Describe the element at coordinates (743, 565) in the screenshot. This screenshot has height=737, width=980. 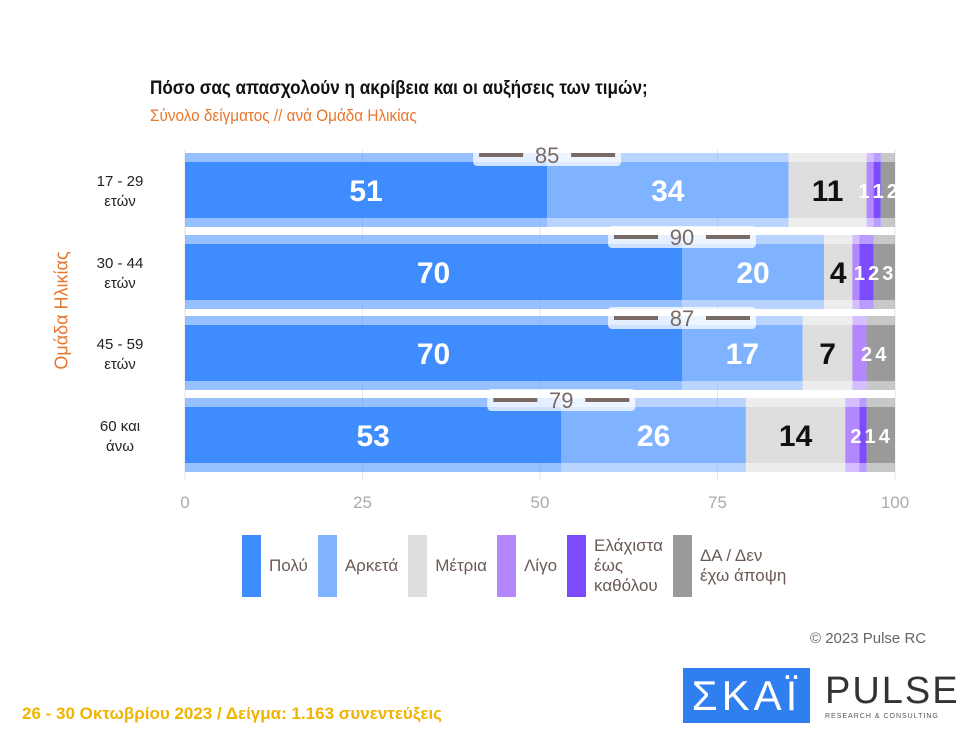
I see `legend-label: ΔΑ / Δεν έχω άποψη` at that location.